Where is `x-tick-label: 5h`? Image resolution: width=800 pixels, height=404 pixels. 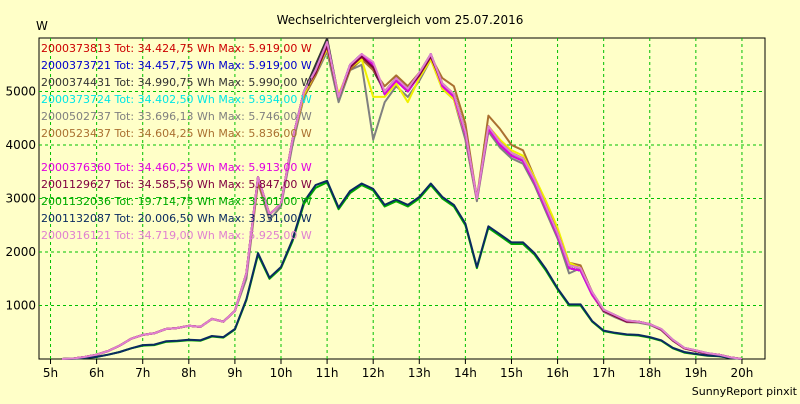
x-tick-label: 5h is located at coordinates (50, 373).